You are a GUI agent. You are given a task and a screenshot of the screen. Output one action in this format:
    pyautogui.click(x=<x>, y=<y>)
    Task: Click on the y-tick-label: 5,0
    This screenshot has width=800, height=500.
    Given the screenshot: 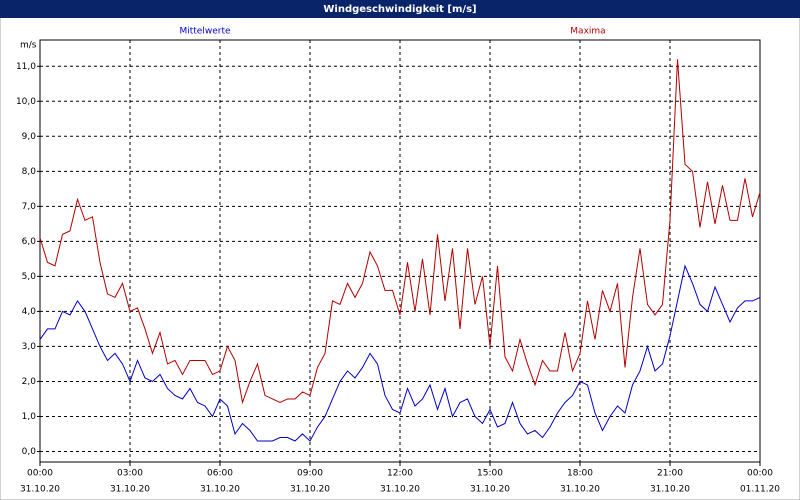 What is the action you would take?
    pyautogui.click(x=29, y=277)
    